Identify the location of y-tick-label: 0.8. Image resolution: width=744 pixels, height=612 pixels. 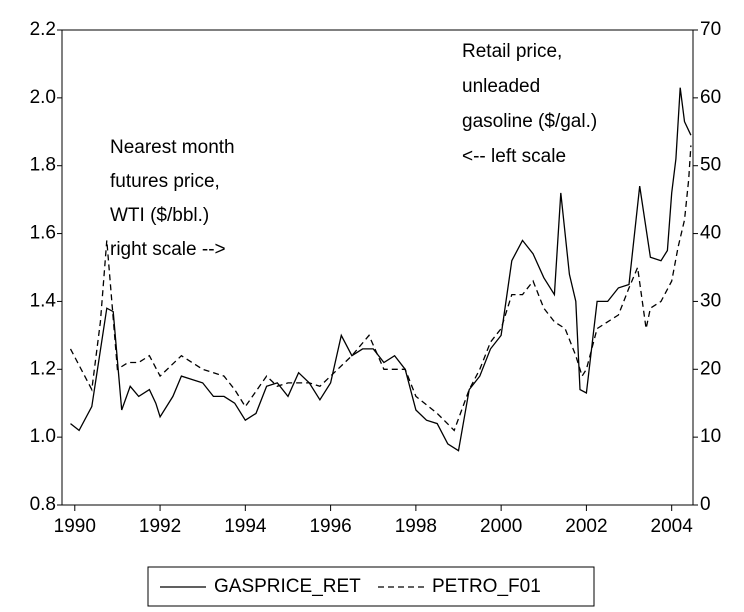
(43, 504).